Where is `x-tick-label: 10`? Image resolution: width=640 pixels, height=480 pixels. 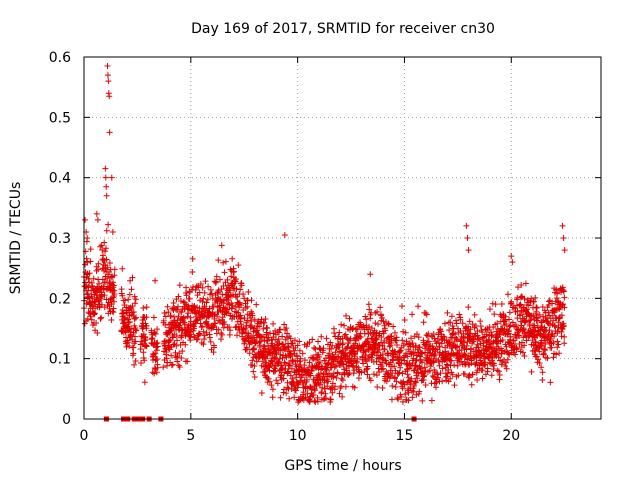 x-tick-label: 10 is located at coordinates (298, 436).